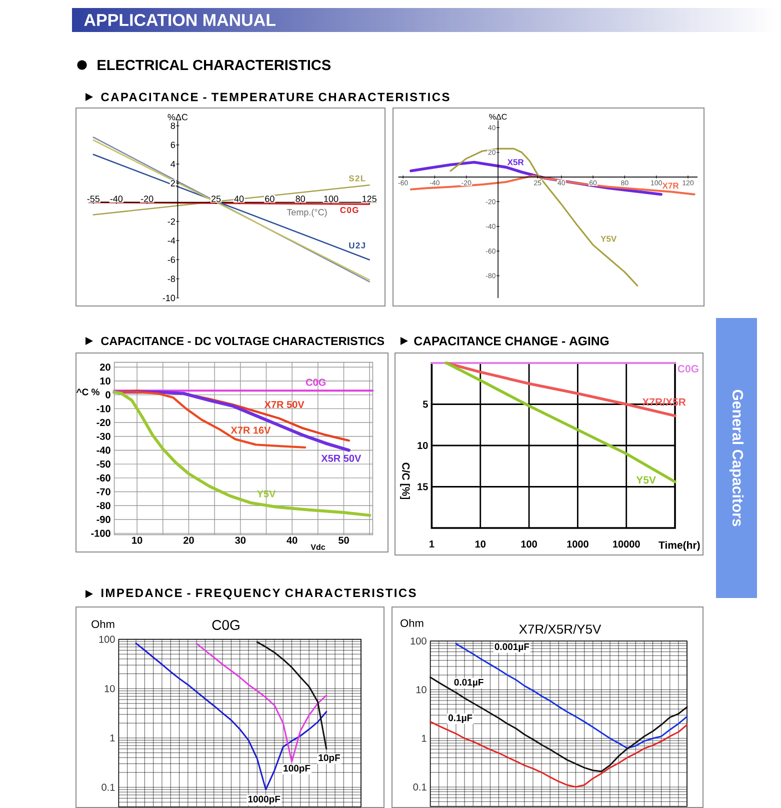 This screenshot has width=781, height=808. What do you see at coordinates (103, 436) in the screenshot?
I see `y-tick-label: -30` at bounding box center [103, 436].